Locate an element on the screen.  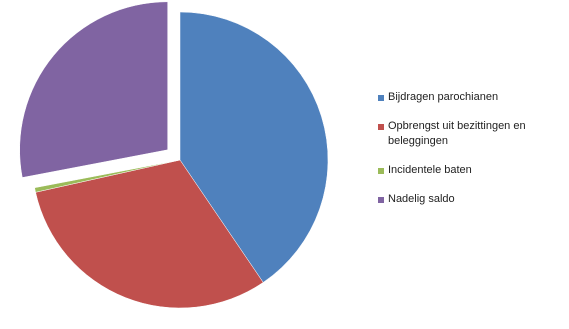
legend-item: Bijdragen parochianen is located at coordinates (473, 97).